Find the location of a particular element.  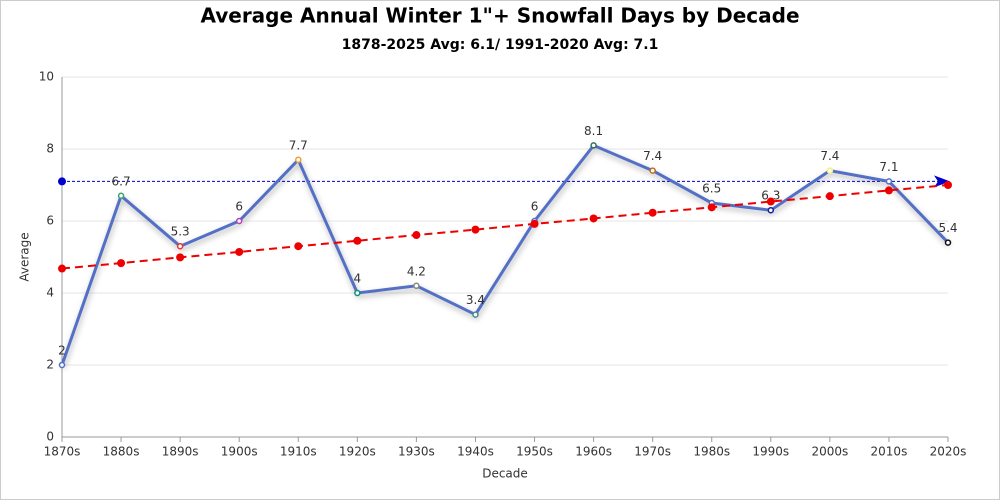

x-tick-label: 1890s is located at coordinates (180, 452).